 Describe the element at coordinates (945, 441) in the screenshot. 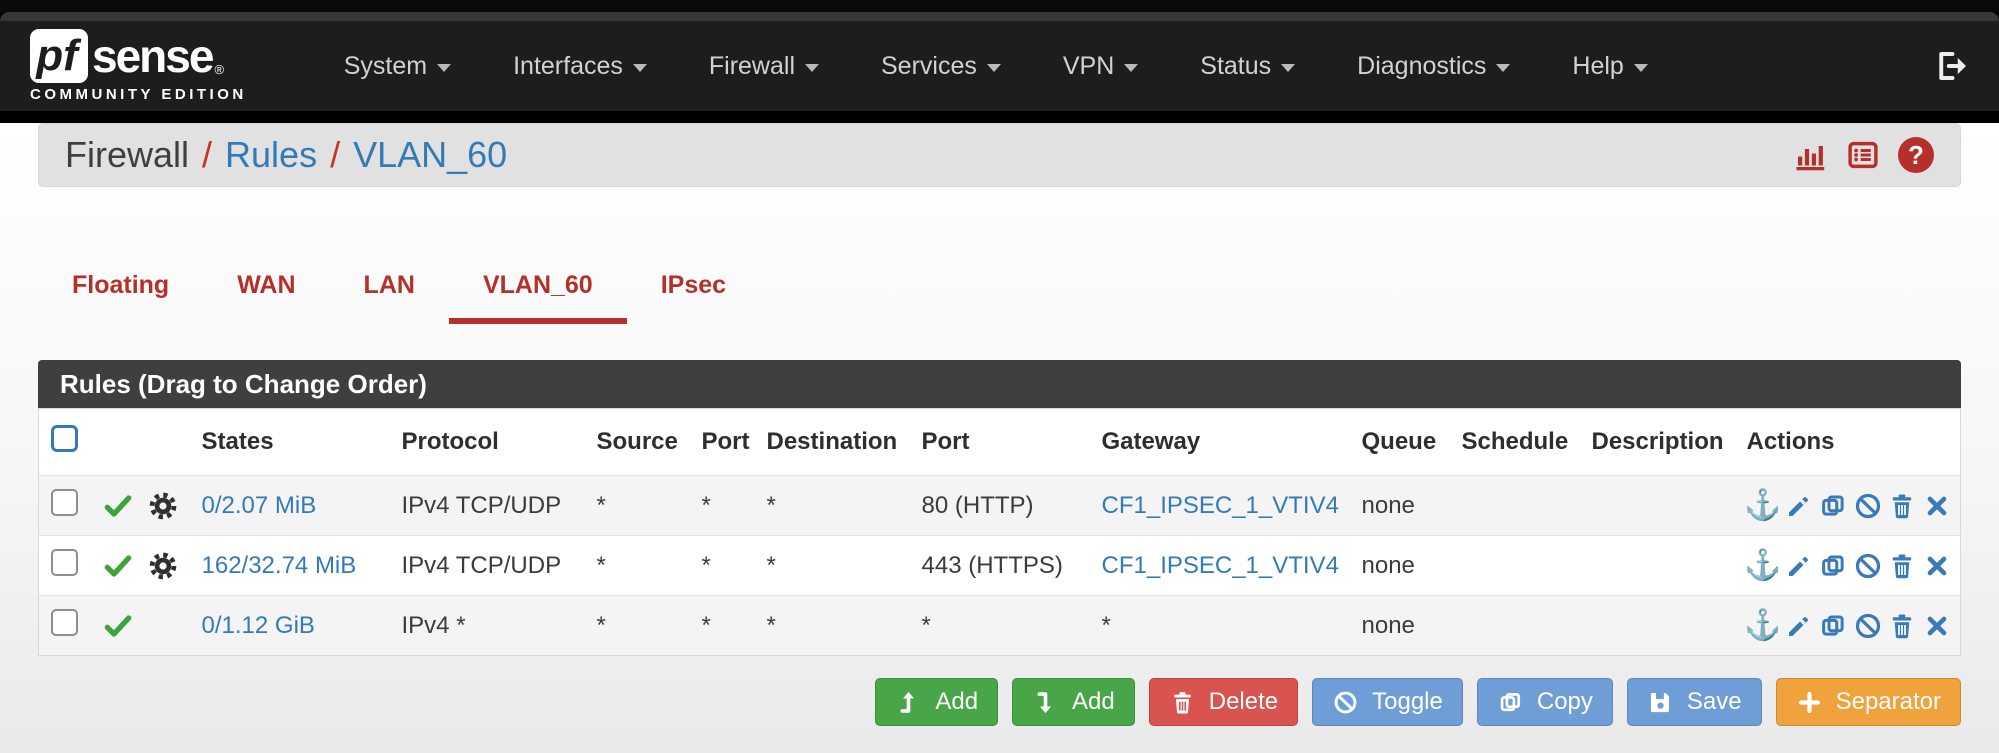

I see `column-dest-port: Port` at that location.